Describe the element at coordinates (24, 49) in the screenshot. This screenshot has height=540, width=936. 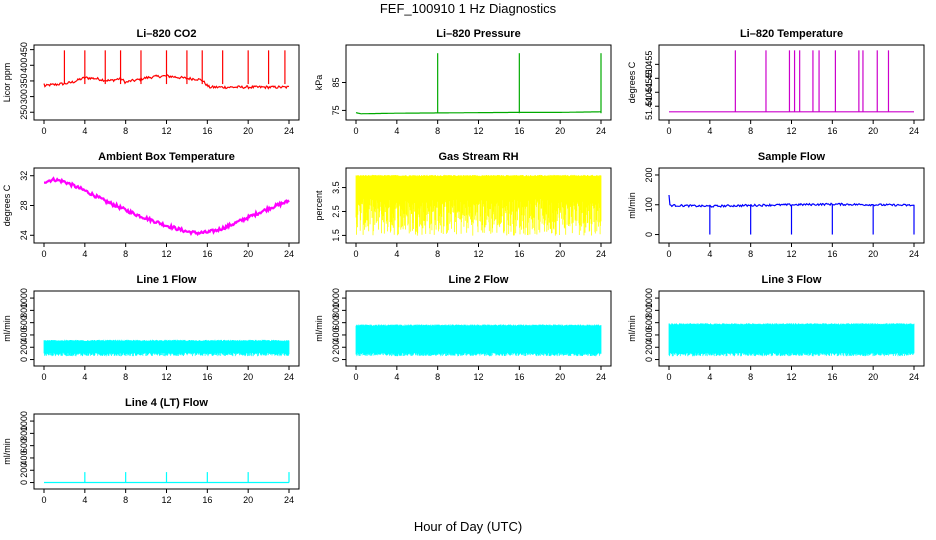
I see `y-tick-label: 450` at that location.